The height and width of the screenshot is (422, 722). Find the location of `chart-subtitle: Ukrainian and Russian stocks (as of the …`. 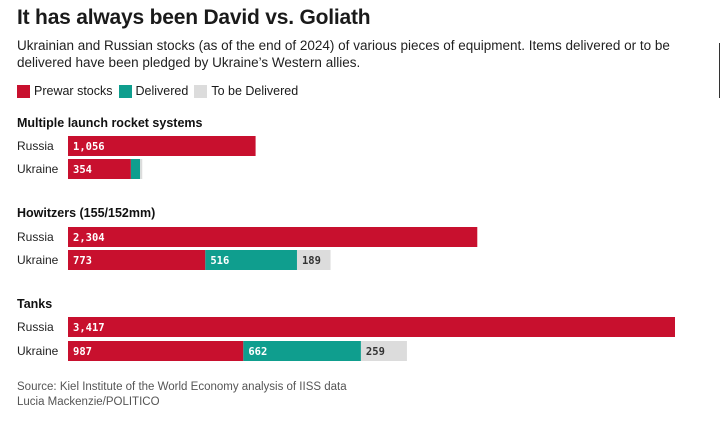

chart-subtitle: Ukrainian and Russian stocks (as of the … is located at coordinates (343, 54).